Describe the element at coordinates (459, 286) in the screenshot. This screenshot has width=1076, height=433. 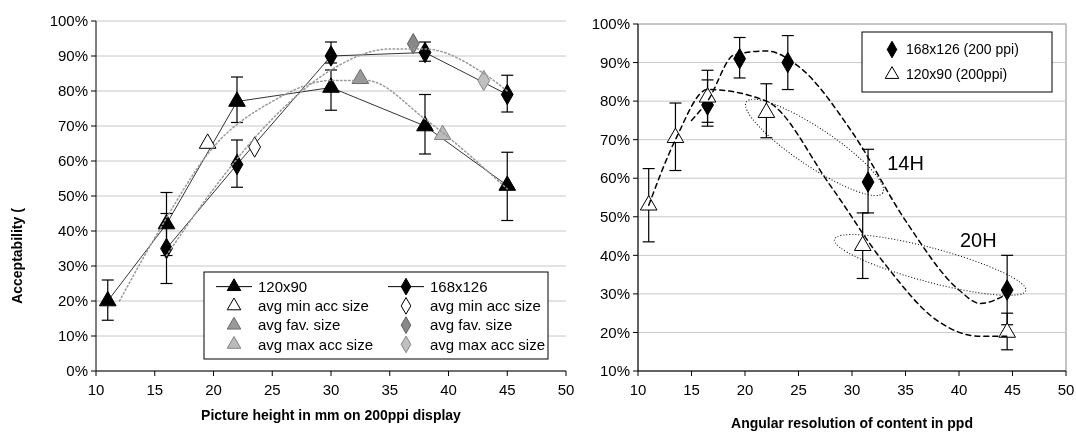
I see `legend-label: 168x126` at that location.